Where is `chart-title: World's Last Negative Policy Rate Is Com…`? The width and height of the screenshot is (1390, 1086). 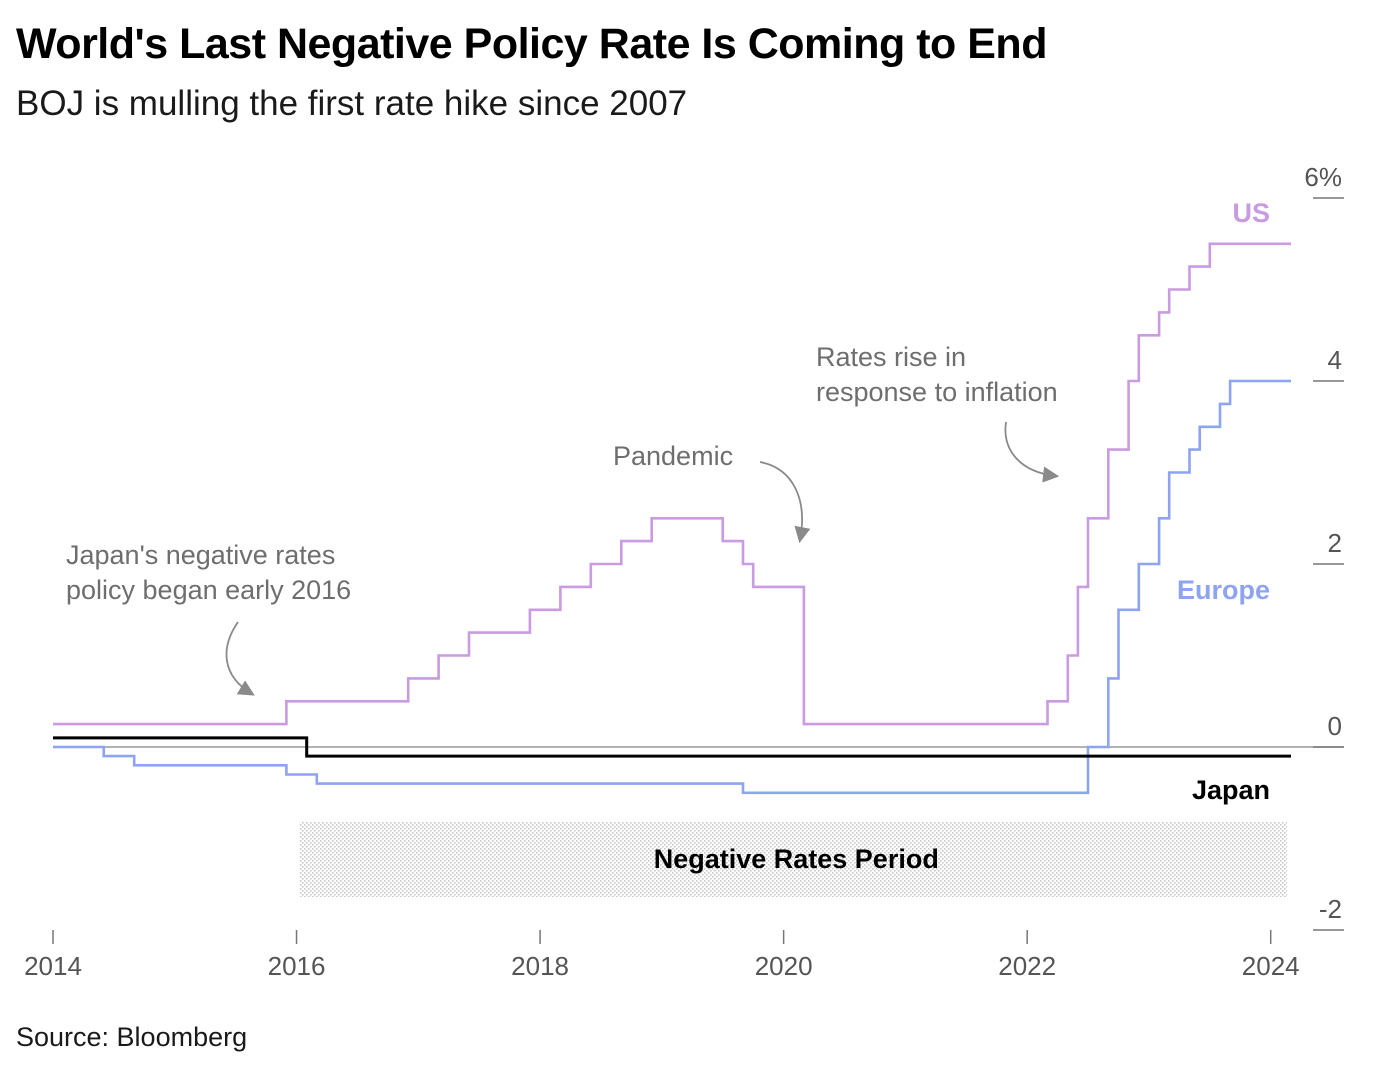
chart-title: World's Last Negative Policy Rate Is Com… is located at coordinates (531, 44).